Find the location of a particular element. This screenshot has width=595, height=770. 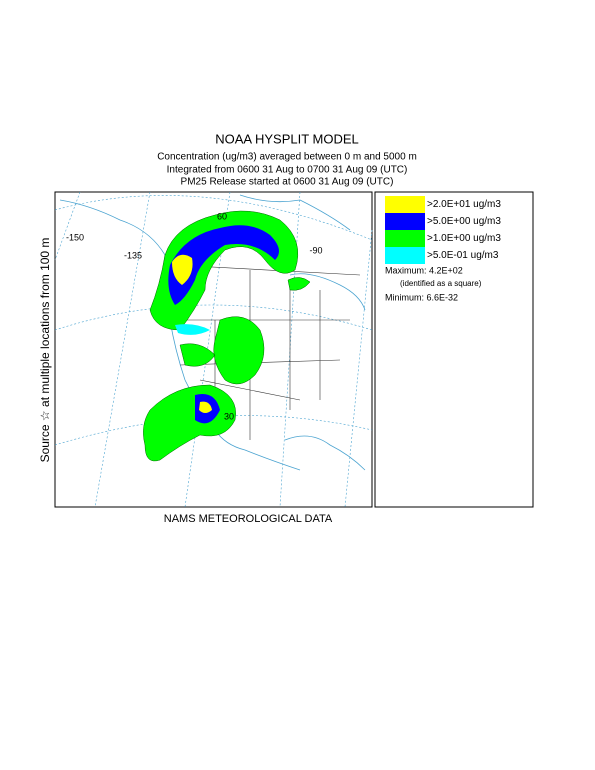

grid-label: -90 is located at coordinates (315, 250).